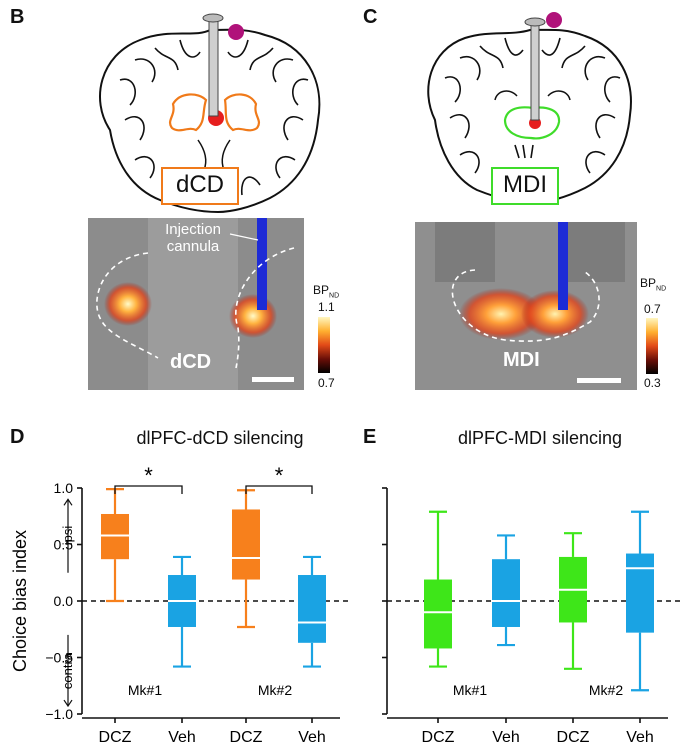  I want to click on pet-region-label-mdi: MDI, so click(521, 360).